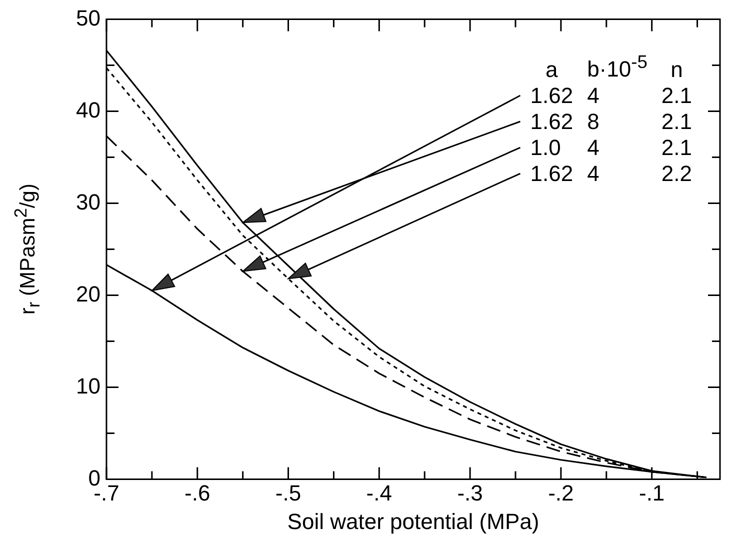 This screenshot has width=732, height=536. I want to click on x-tick-label: -.3, so click(470, 493).